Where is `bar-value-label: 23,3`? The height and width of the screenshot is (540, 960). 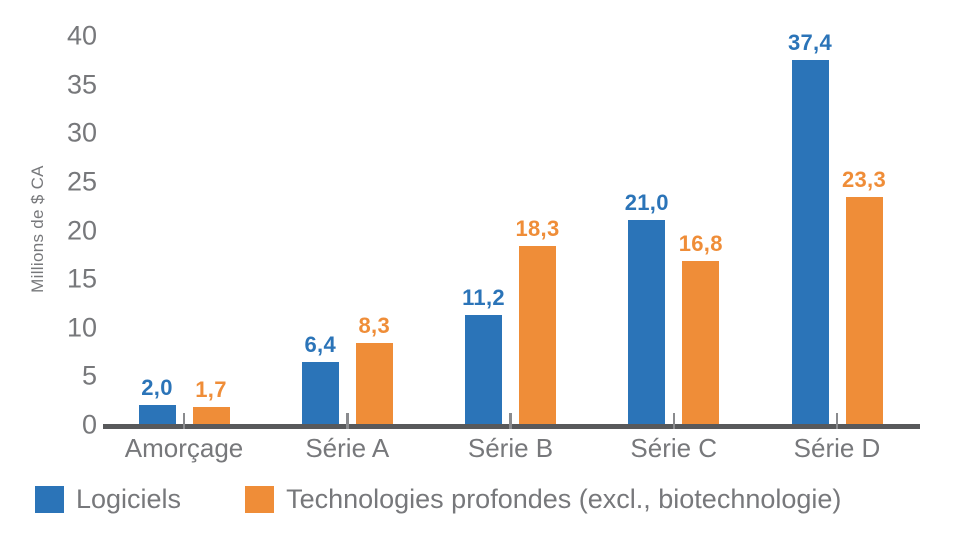 bar-value-label: 23,3 is located at coordinates (864, 180).